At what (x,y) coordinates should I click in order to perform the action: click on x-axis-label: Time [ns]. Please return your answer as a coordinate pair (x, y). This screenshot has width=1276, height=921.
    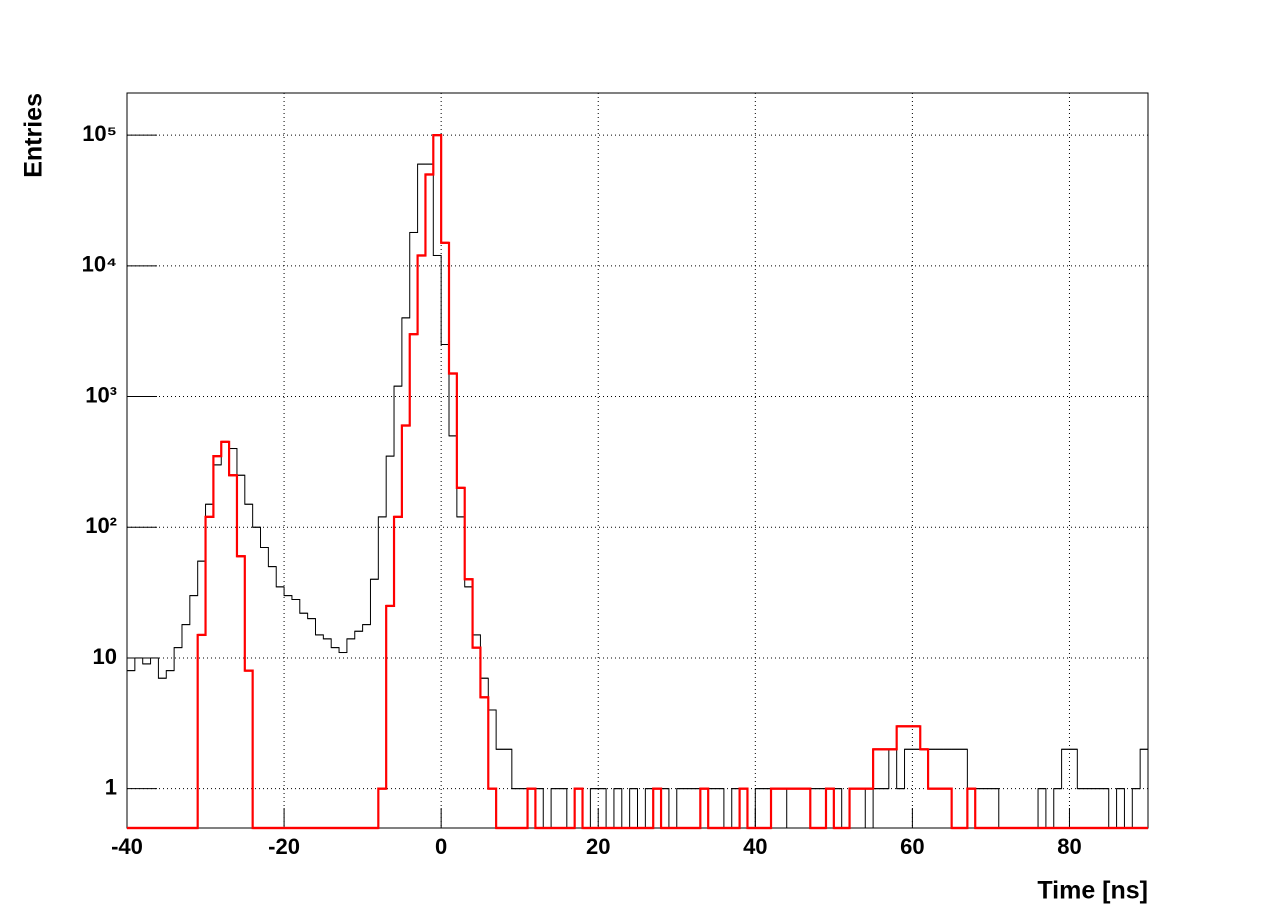
    Looking at the image, I should click on (1092, 891).